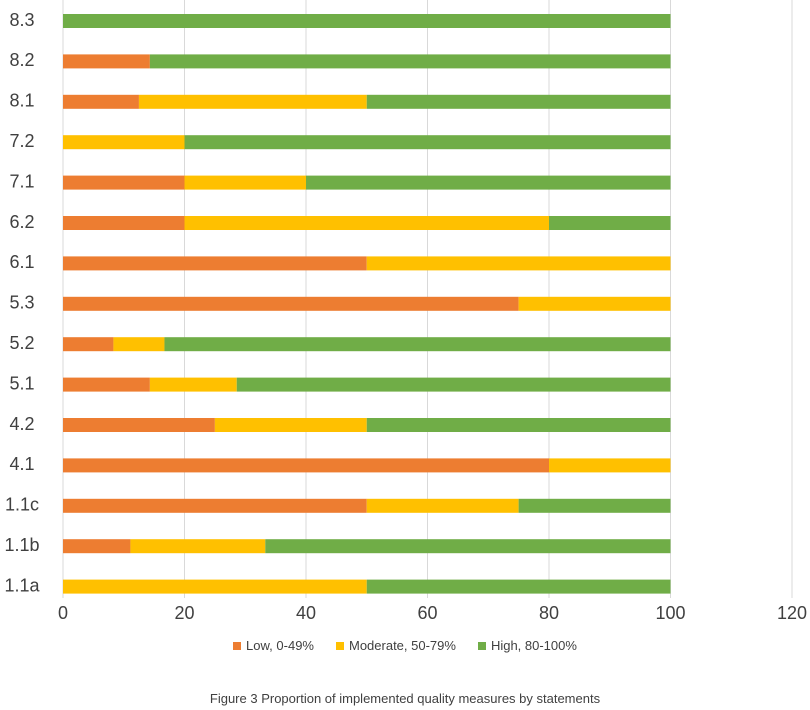 This screenshot has width=810, height=710. I want to click on bar-1-1a-moderate, so click(215, 586).